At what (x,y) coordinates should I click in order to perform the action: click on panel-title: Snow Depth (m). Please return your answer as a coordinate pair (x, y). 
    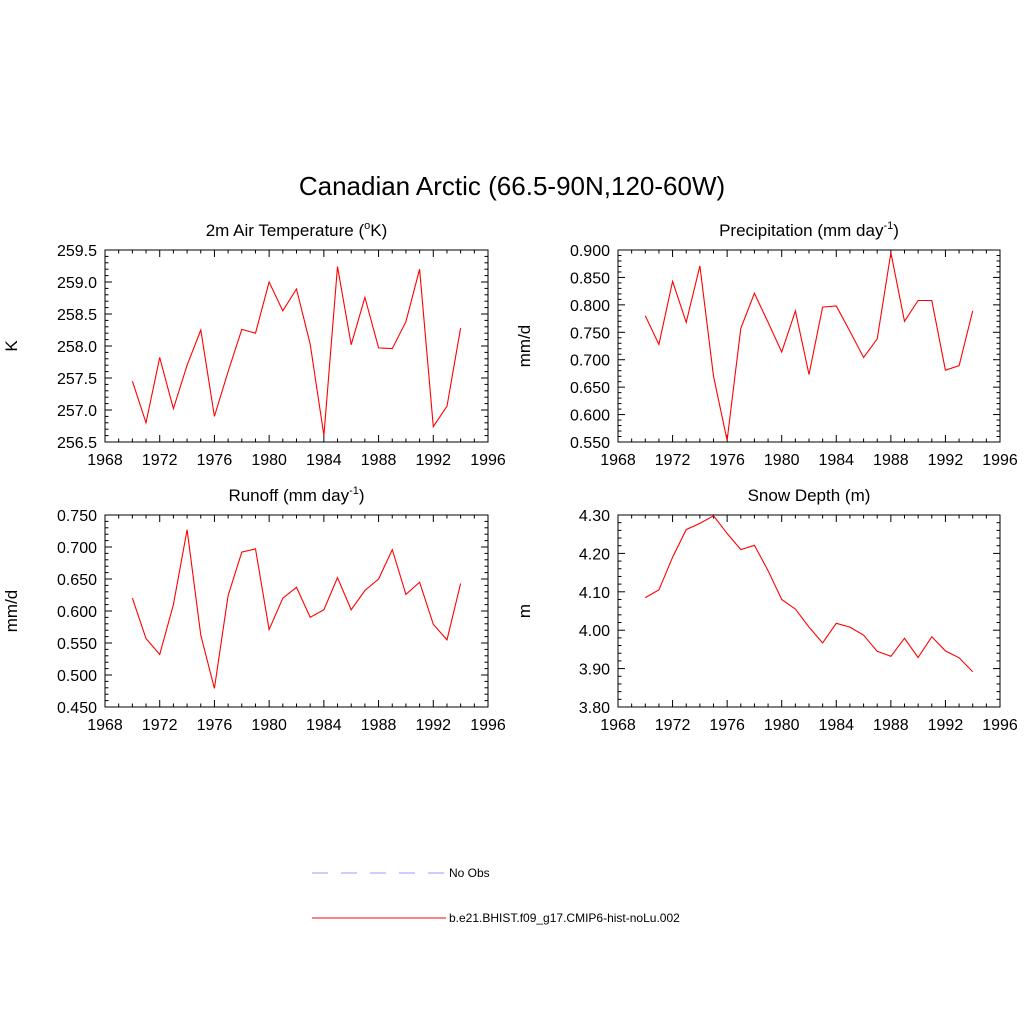
    Looking at the image, I should click on (809, 495).